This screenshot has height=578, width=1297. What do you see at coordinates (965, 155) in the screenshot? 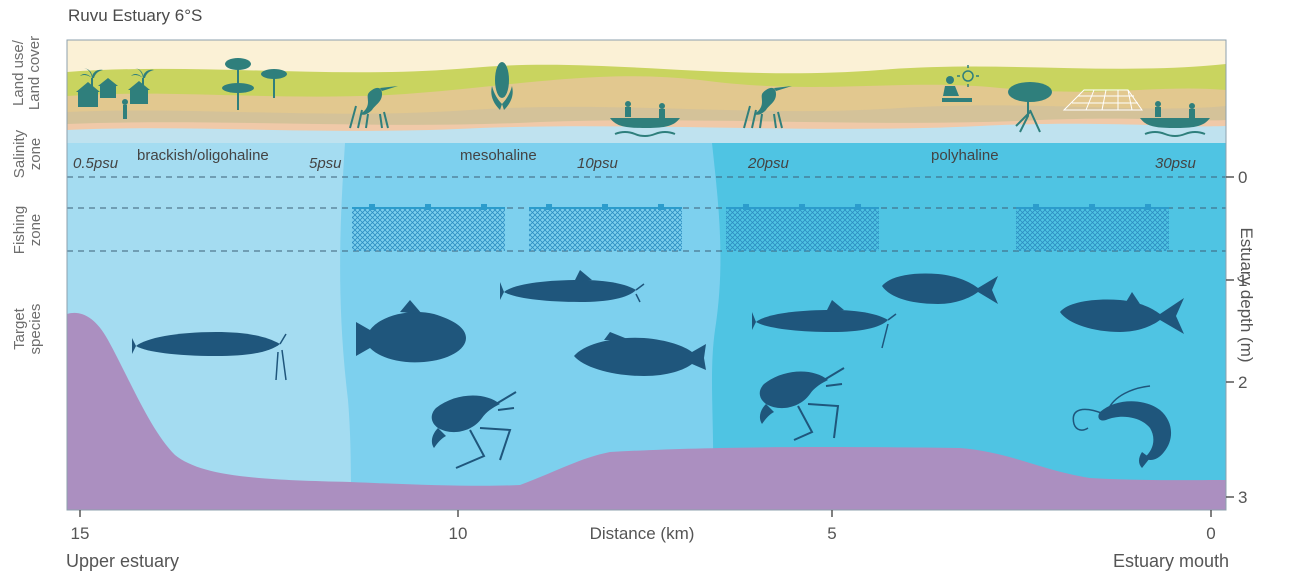
I see `salinity-zone-label: polyhaline` at bounding box center [965, 155].